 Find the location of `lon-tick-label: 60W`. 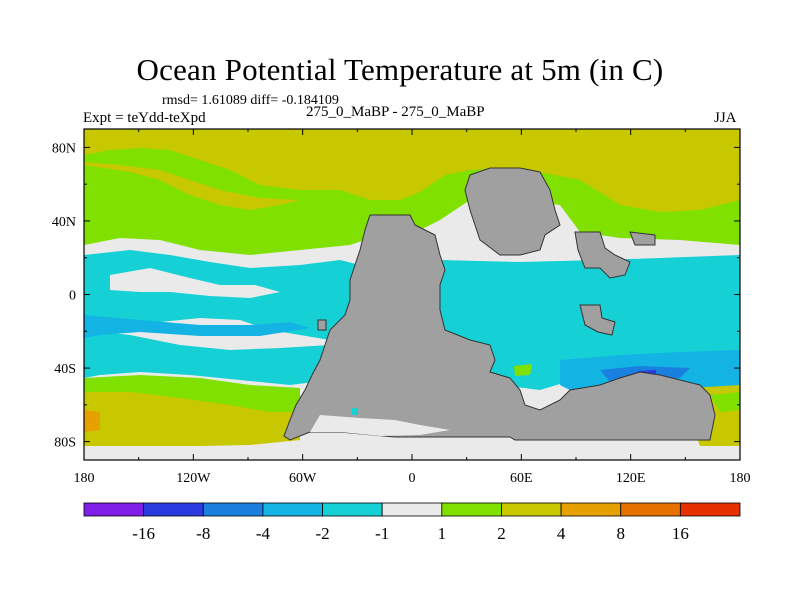

lon-tick-label: 60W is located at coordinates (303, 478).